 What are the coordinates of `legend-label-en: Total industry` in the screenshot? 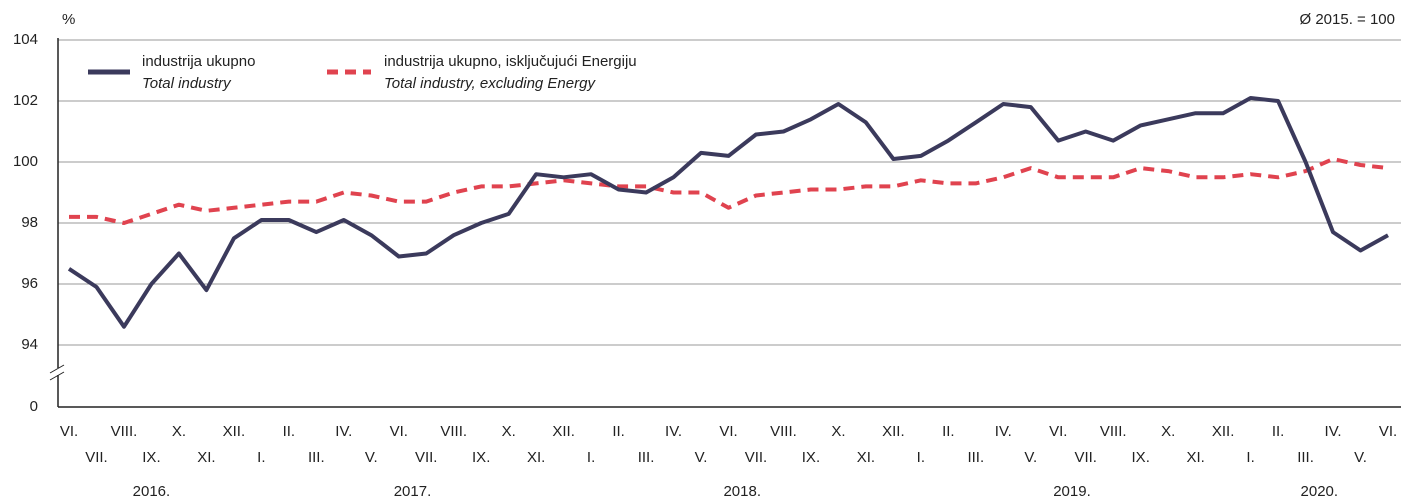 It's located at (187, 83).